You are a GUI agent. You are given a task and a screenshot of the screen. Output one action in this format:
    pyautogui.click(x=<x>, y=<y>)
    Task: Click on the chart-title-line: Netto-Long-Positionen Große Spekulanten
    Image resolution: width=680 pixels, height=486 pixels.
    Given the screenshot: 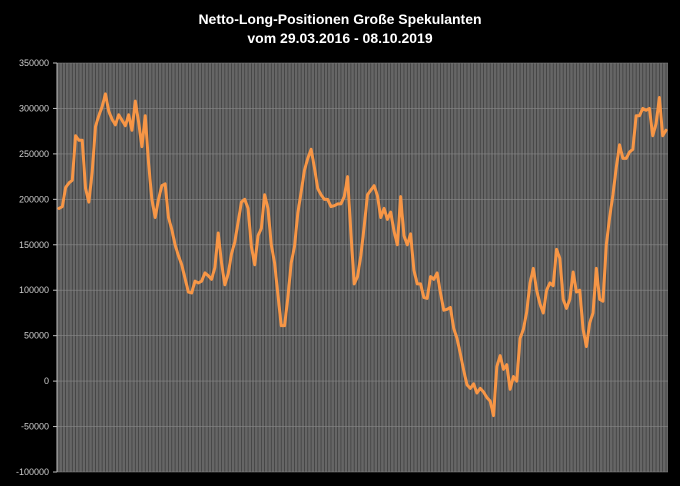 What is the action you would take?
    pyautogui.click(x=340, y=19)
    